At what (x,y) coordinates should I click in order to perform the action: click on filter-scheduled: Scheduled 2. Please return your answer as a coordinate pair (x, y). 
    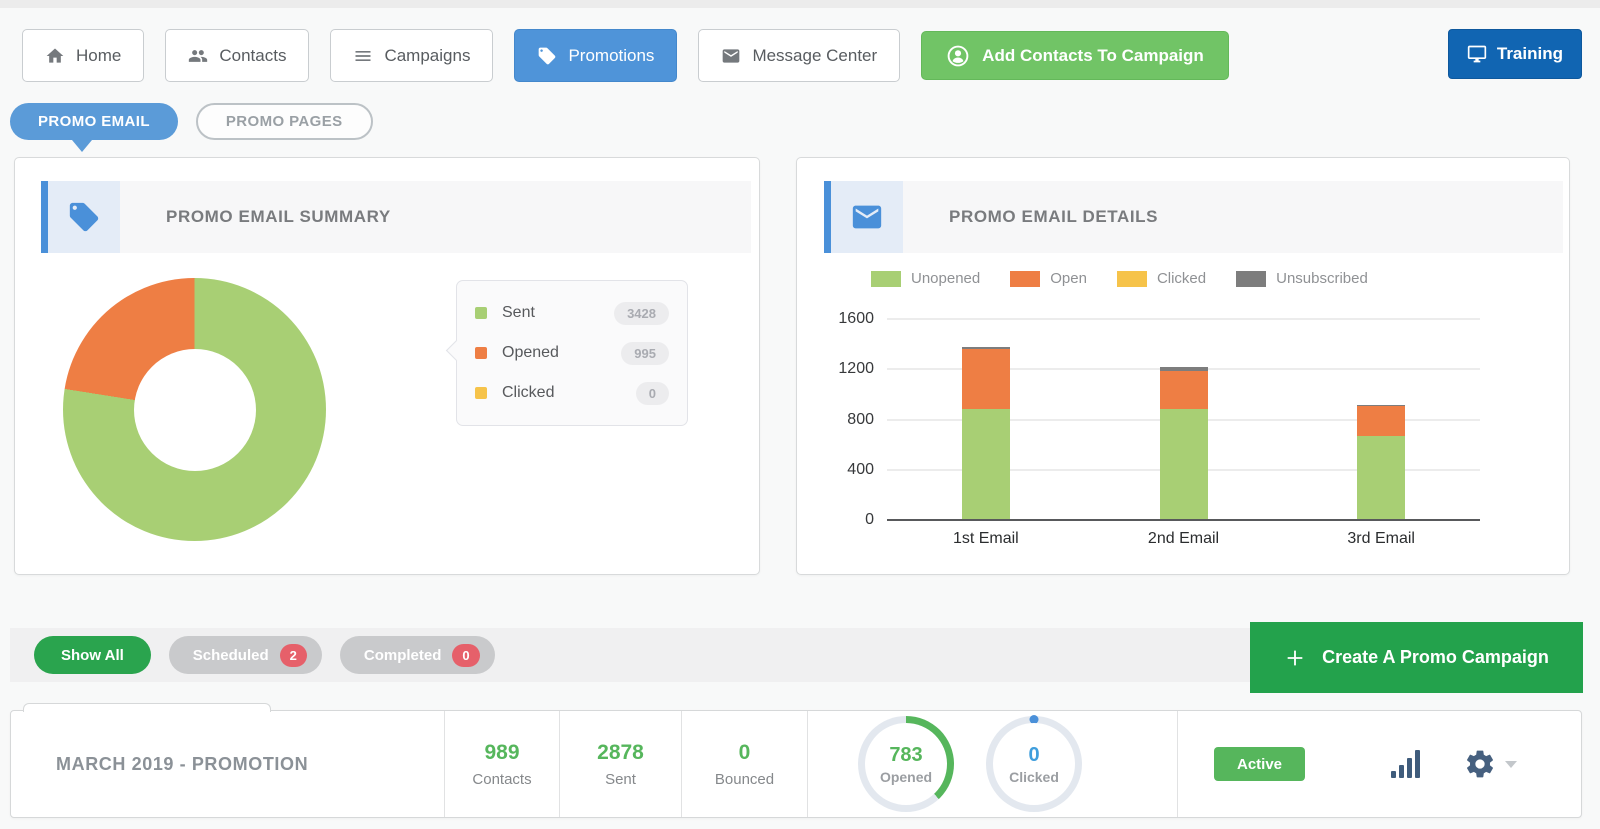
    Looking at the image, I should click on (245, 655).